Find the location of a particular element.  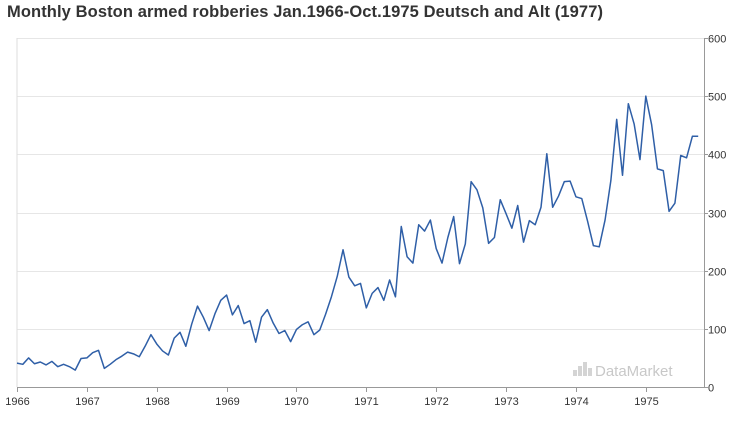

y-tick-label: 300 is located at coordinates (717, 215).